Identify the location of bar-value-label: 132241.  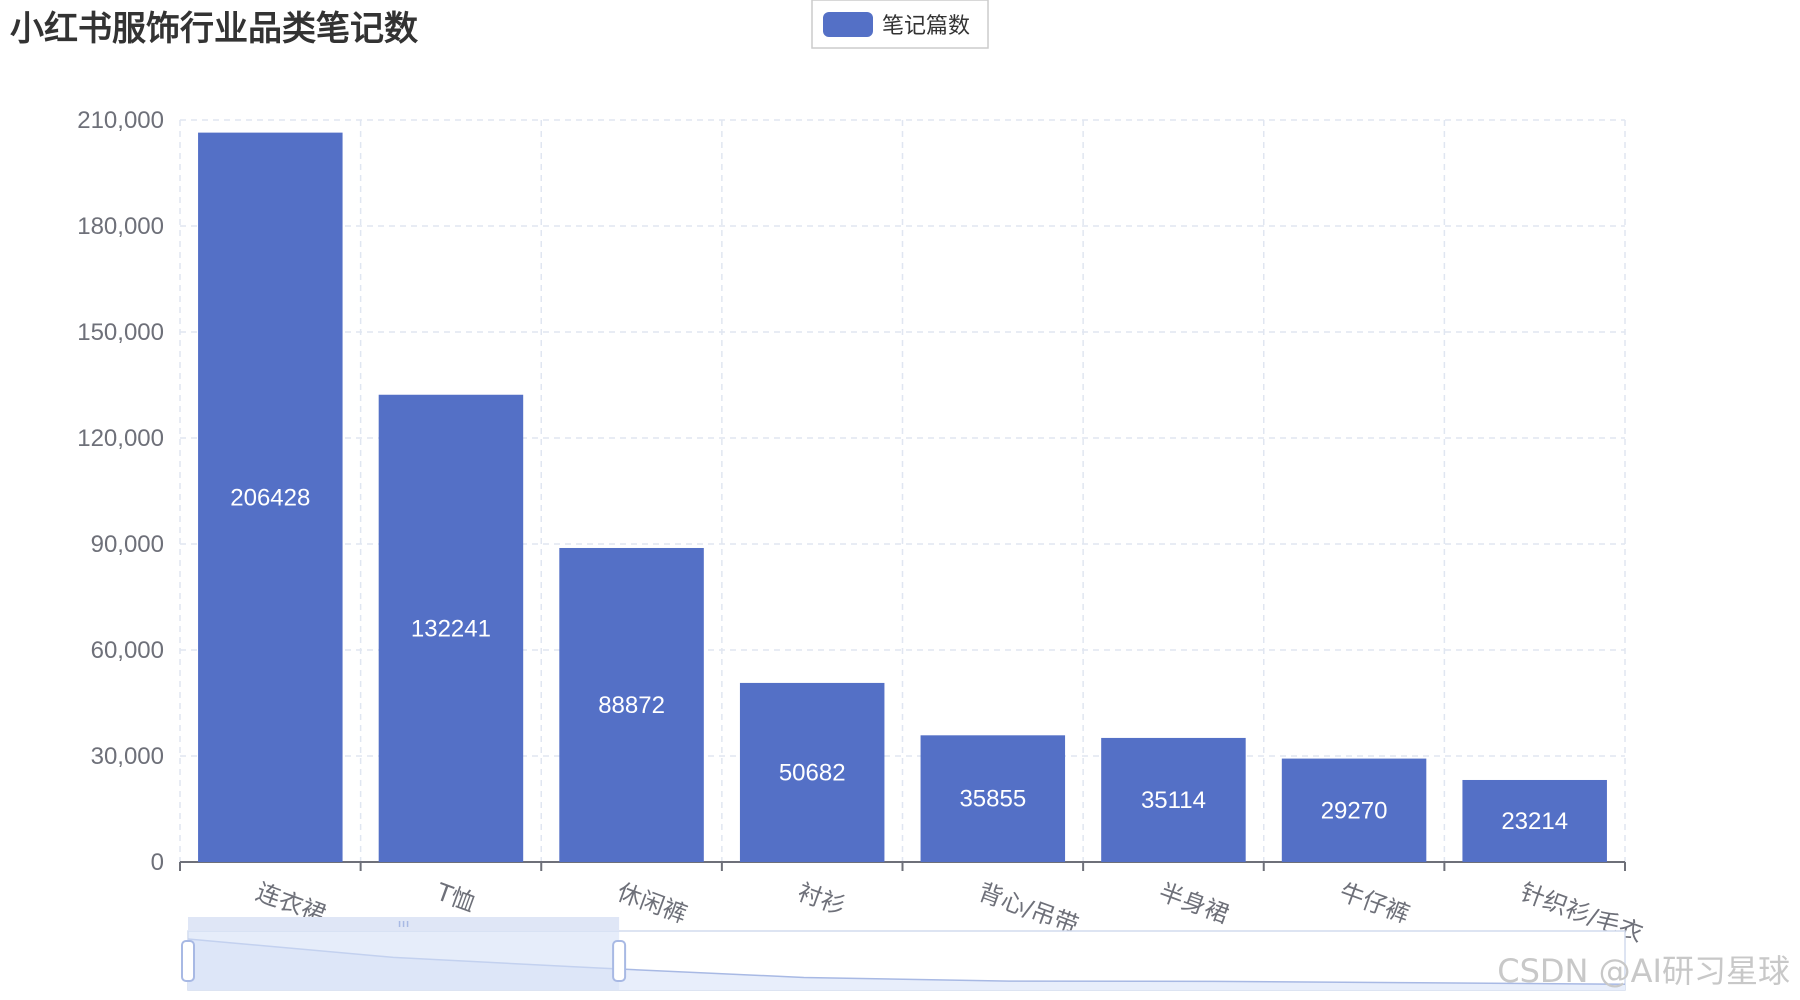
(451, 628).